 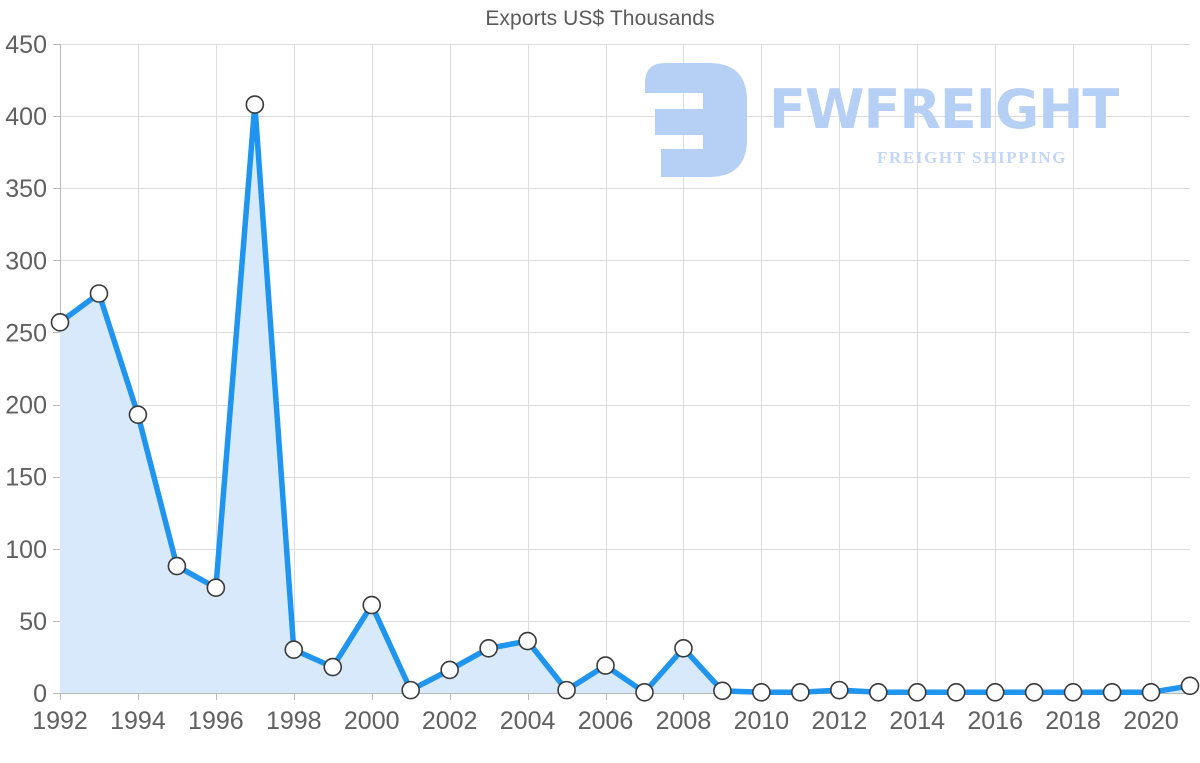 I want to click on y-tick-label: 450, so click(x=26, y=45).